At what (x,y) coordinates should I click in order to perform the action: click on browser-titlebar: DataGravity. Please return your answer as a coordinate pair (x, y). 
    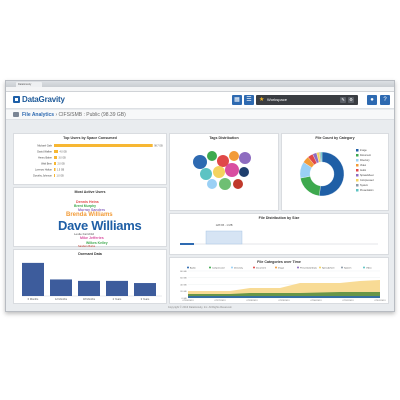
    Looking at the image, I should click on (200, 84).